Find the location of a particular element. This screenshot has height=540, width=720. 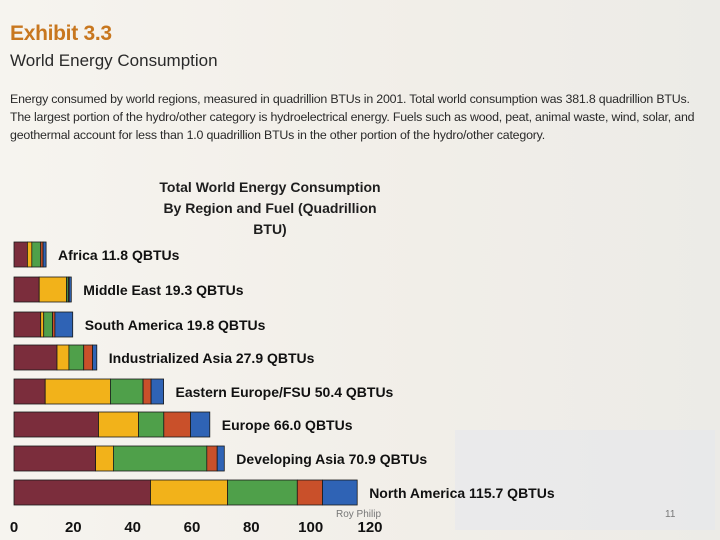

bar-label: Industrialized Asia 27.9 QBTUs is located at coordinates (212, 358).